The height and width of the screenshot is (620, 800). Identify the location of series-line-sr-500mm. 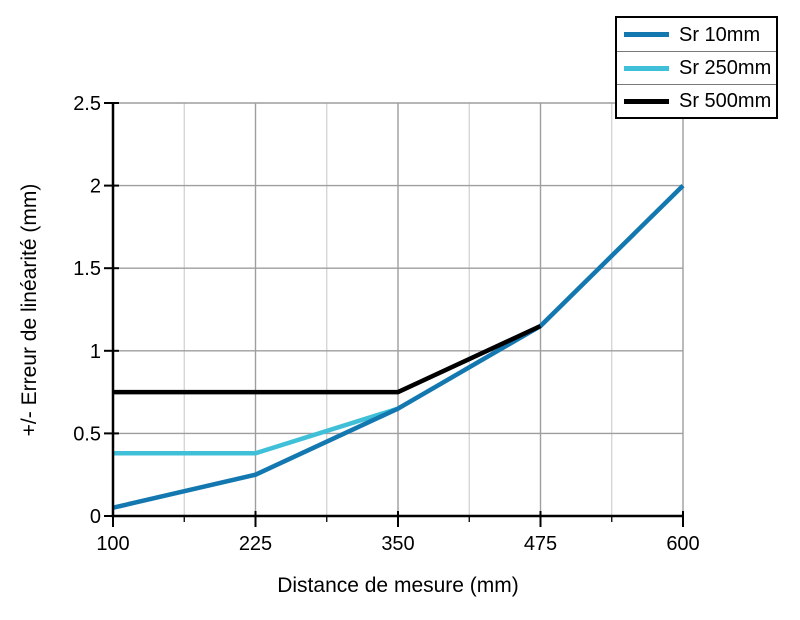
(327, 359).